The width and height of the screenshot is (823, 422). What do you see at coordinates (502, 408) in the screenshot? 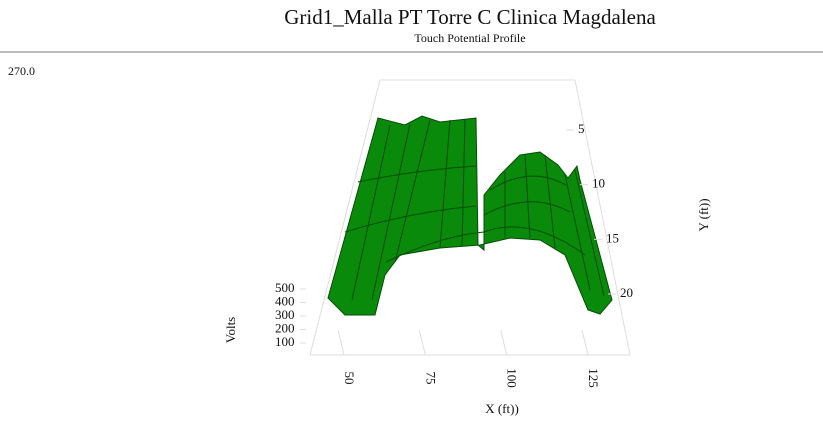
I see `x-axis-label: X (ft))` at bounding box center [502, 408].